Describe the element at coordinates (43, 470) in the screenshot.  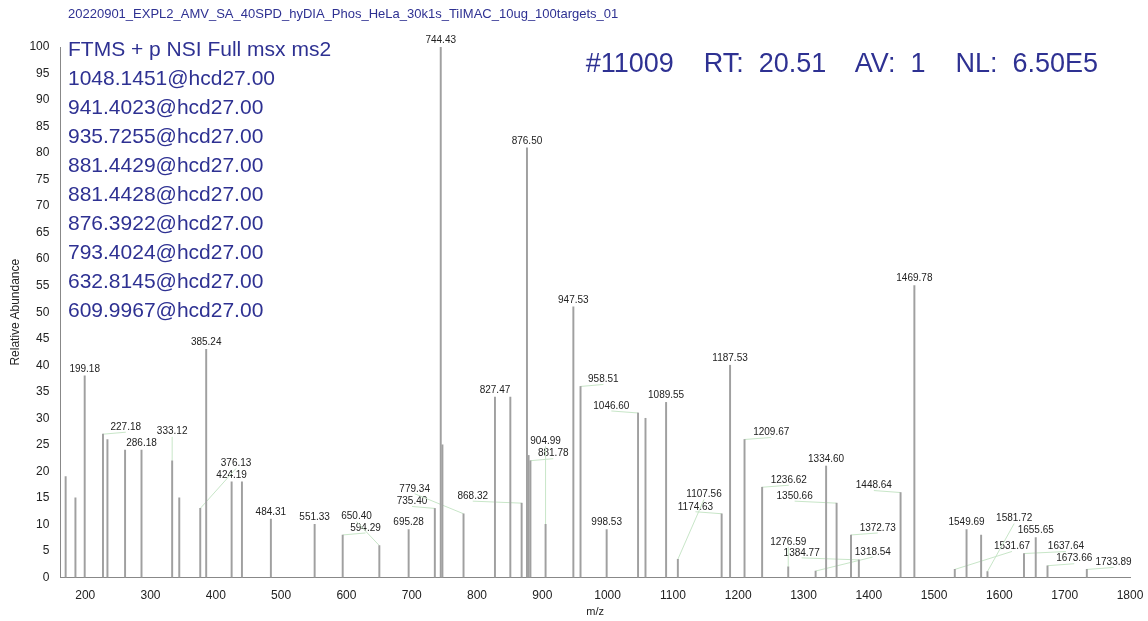
I see `y-tick-label: 20` at that location.